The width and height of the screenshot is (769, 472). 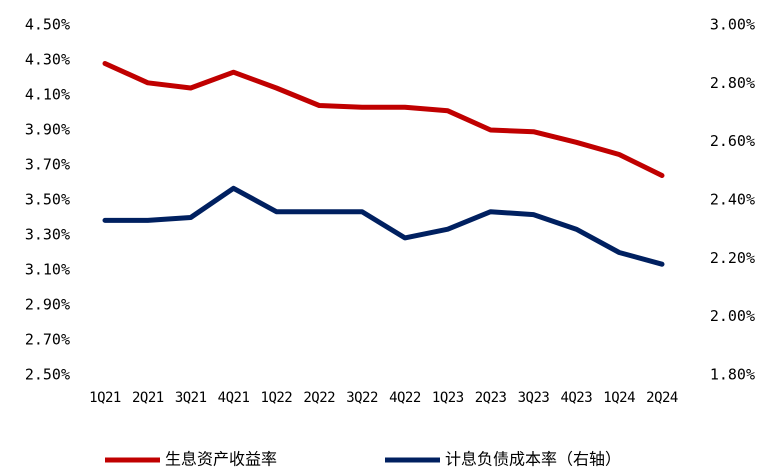 I want to click on y-tick-label: 2.50%, so click(x=47, y=375).